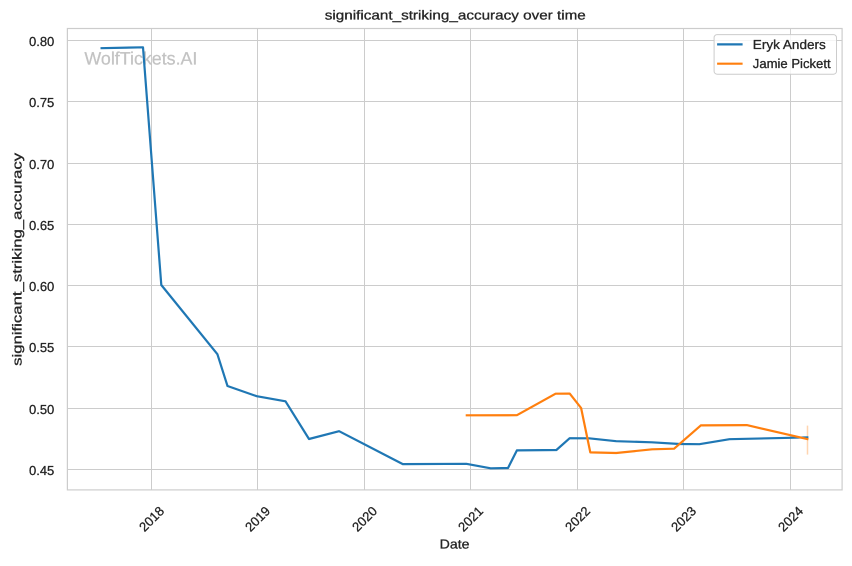 Image resolution: width=852 pixels, height=566 pixels. I want to click on svg-text: 0.70, so click(41, 164).